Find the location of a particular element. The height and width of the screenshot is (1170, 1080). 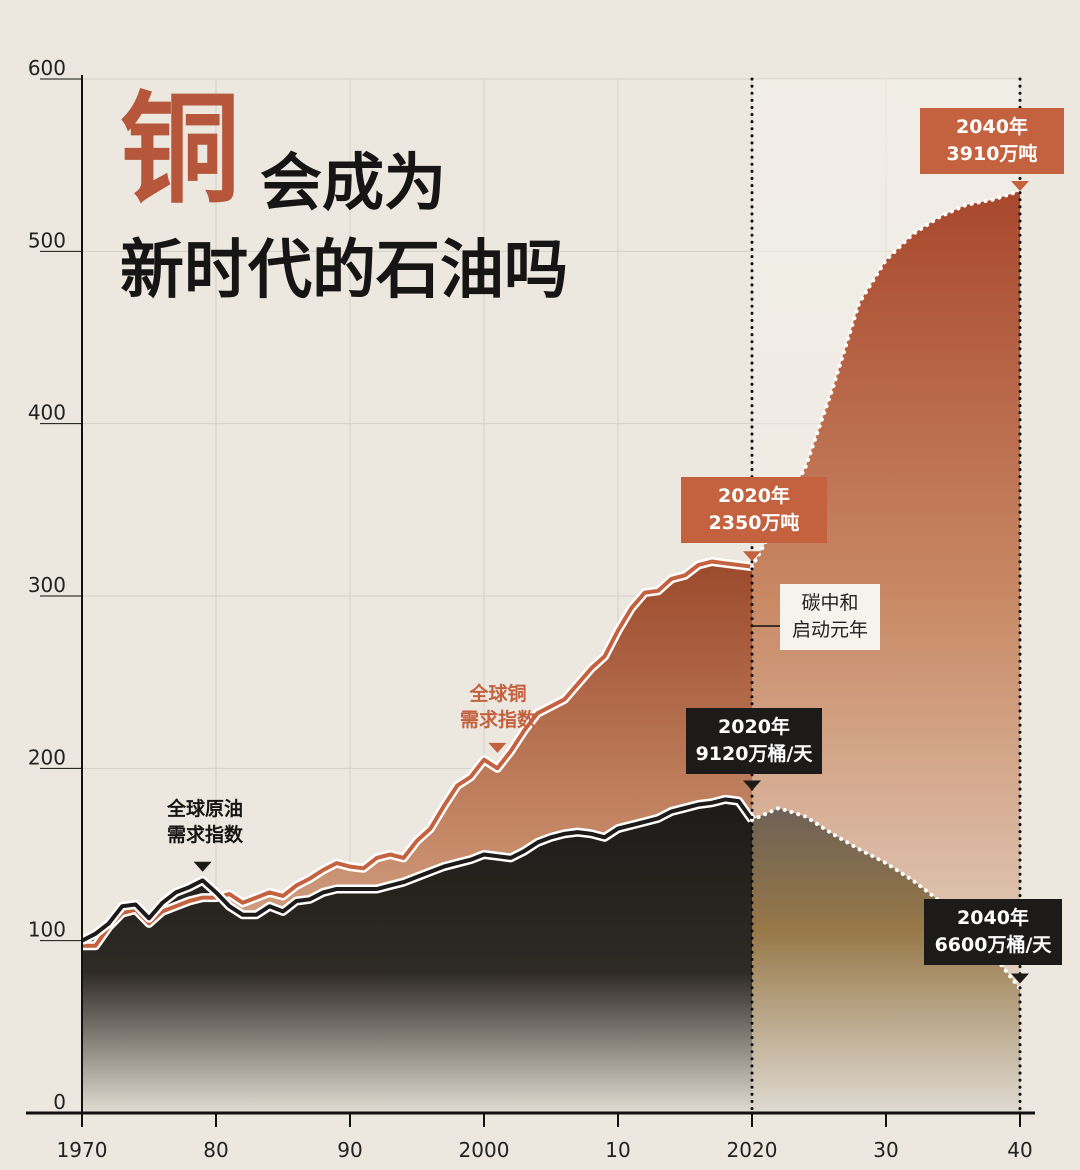

x-tick-label: 90 is located at coordinates (349, 1150).